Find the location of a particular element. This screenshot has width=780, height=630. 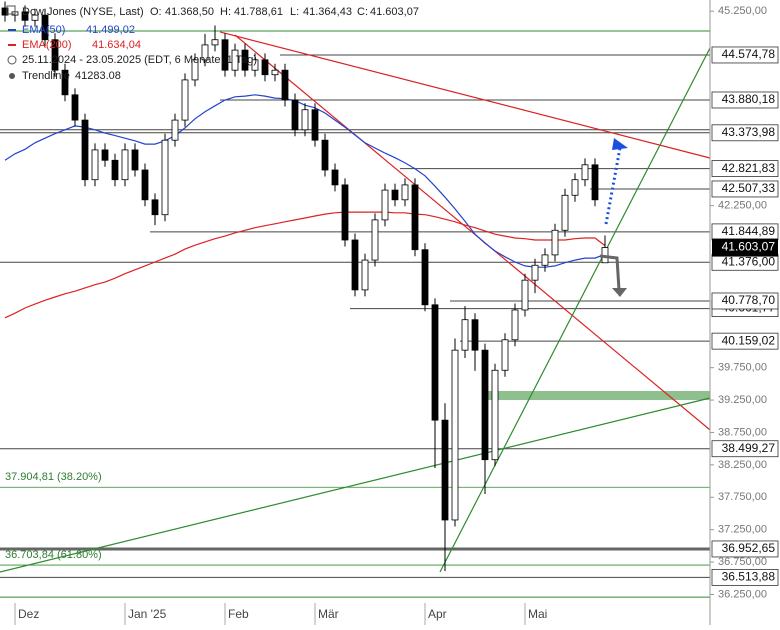

x-tick-label: Apr is located at coordinates (437, 614).